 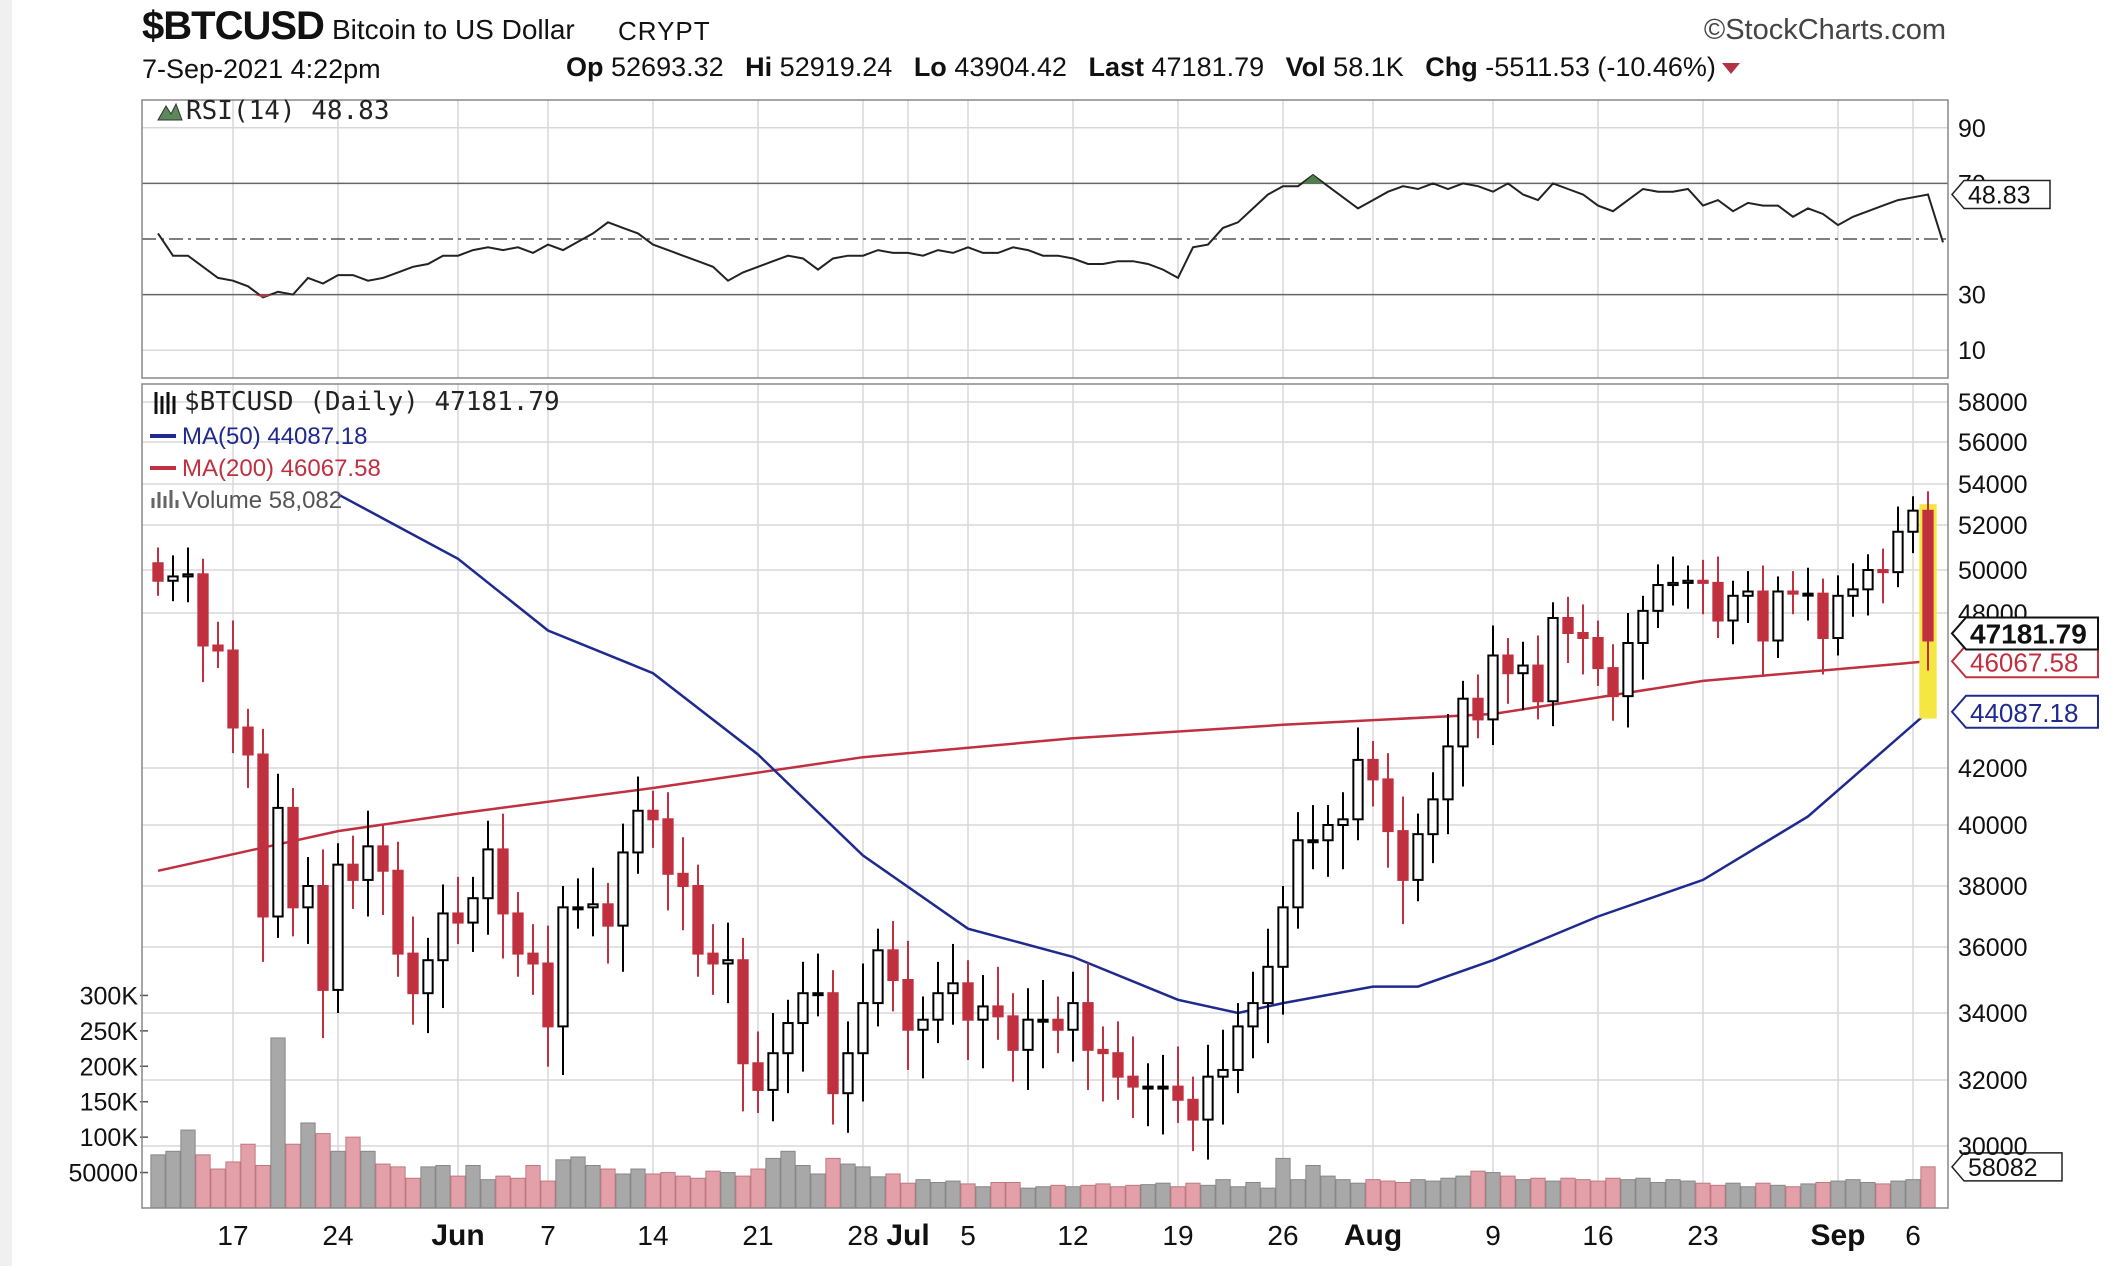 What do you see at coordinates (1072, 1235) in the screenshot?
I see `x-tick-label: 12` at bounding box center [1072, 1235].